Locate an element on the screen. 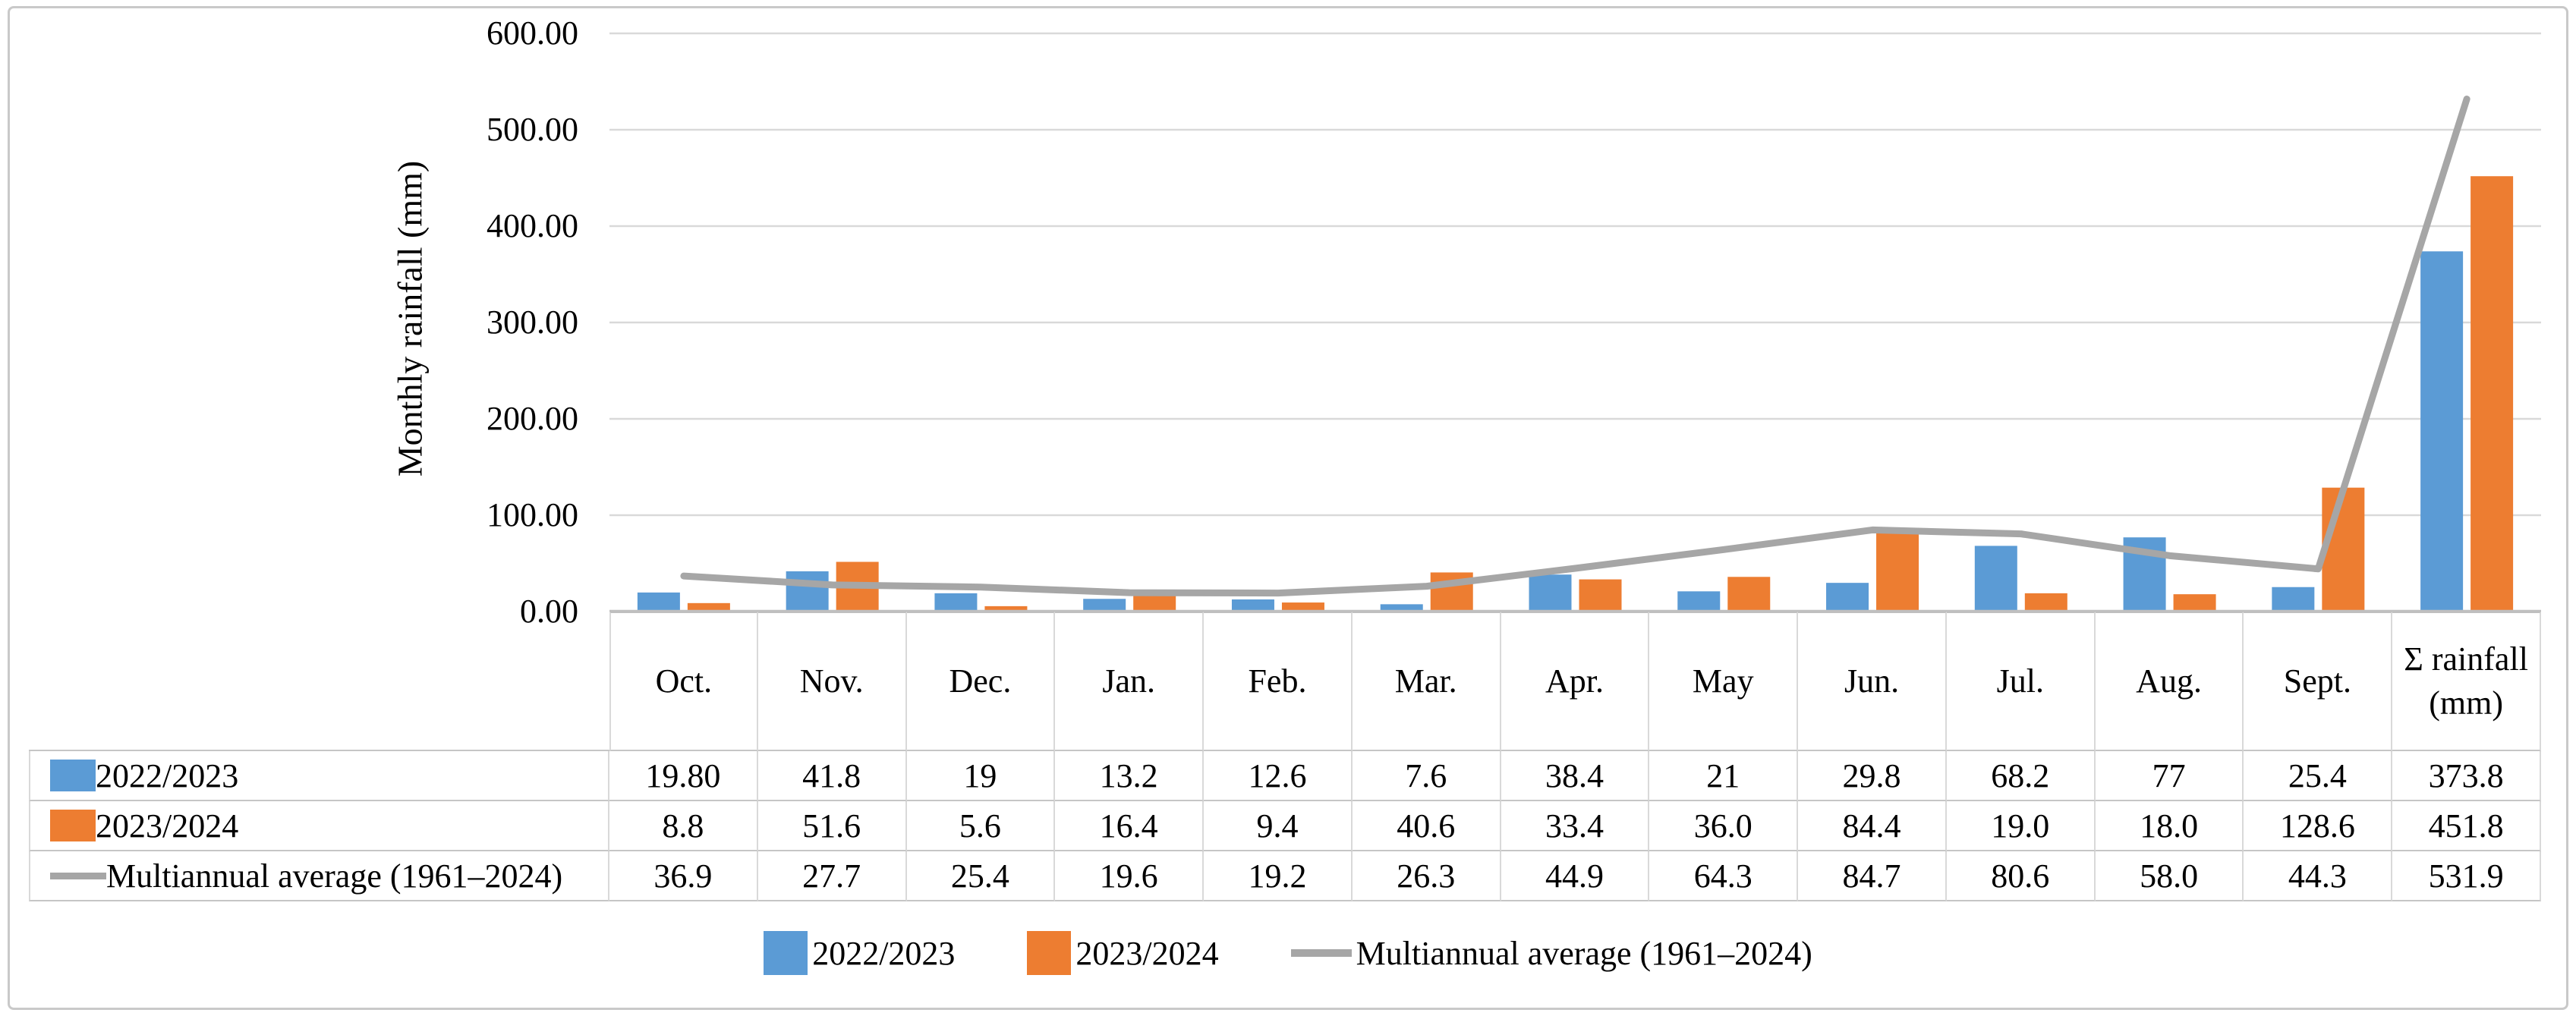 Image resolution: width=2576 pixels, height=1016 pixels. row-header-2022-2023: 2022/2023 is located at coordinates (319, 776).